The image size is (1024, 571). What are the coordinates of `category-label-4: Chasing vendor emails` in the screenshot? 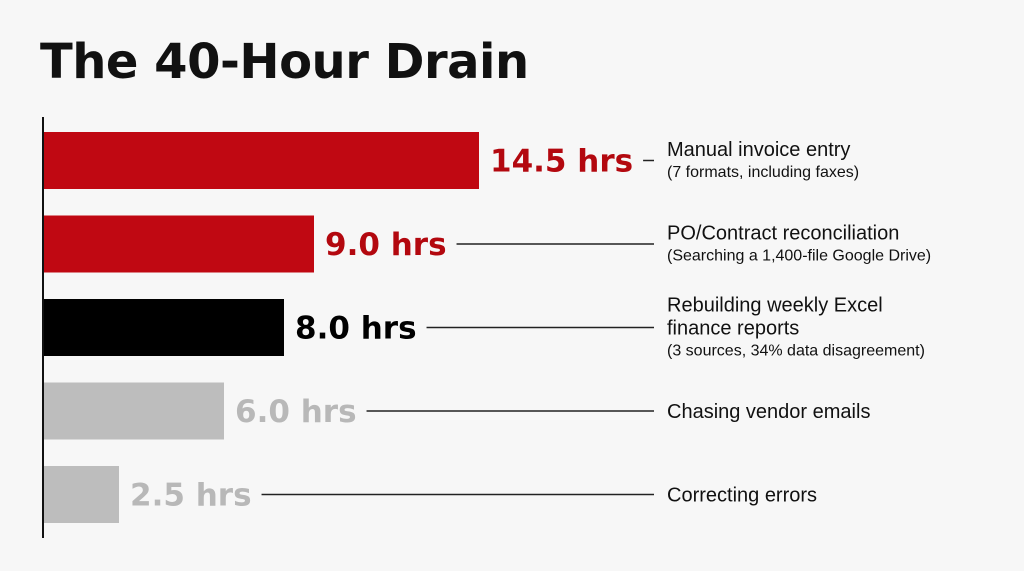 It's located at (768, 412).